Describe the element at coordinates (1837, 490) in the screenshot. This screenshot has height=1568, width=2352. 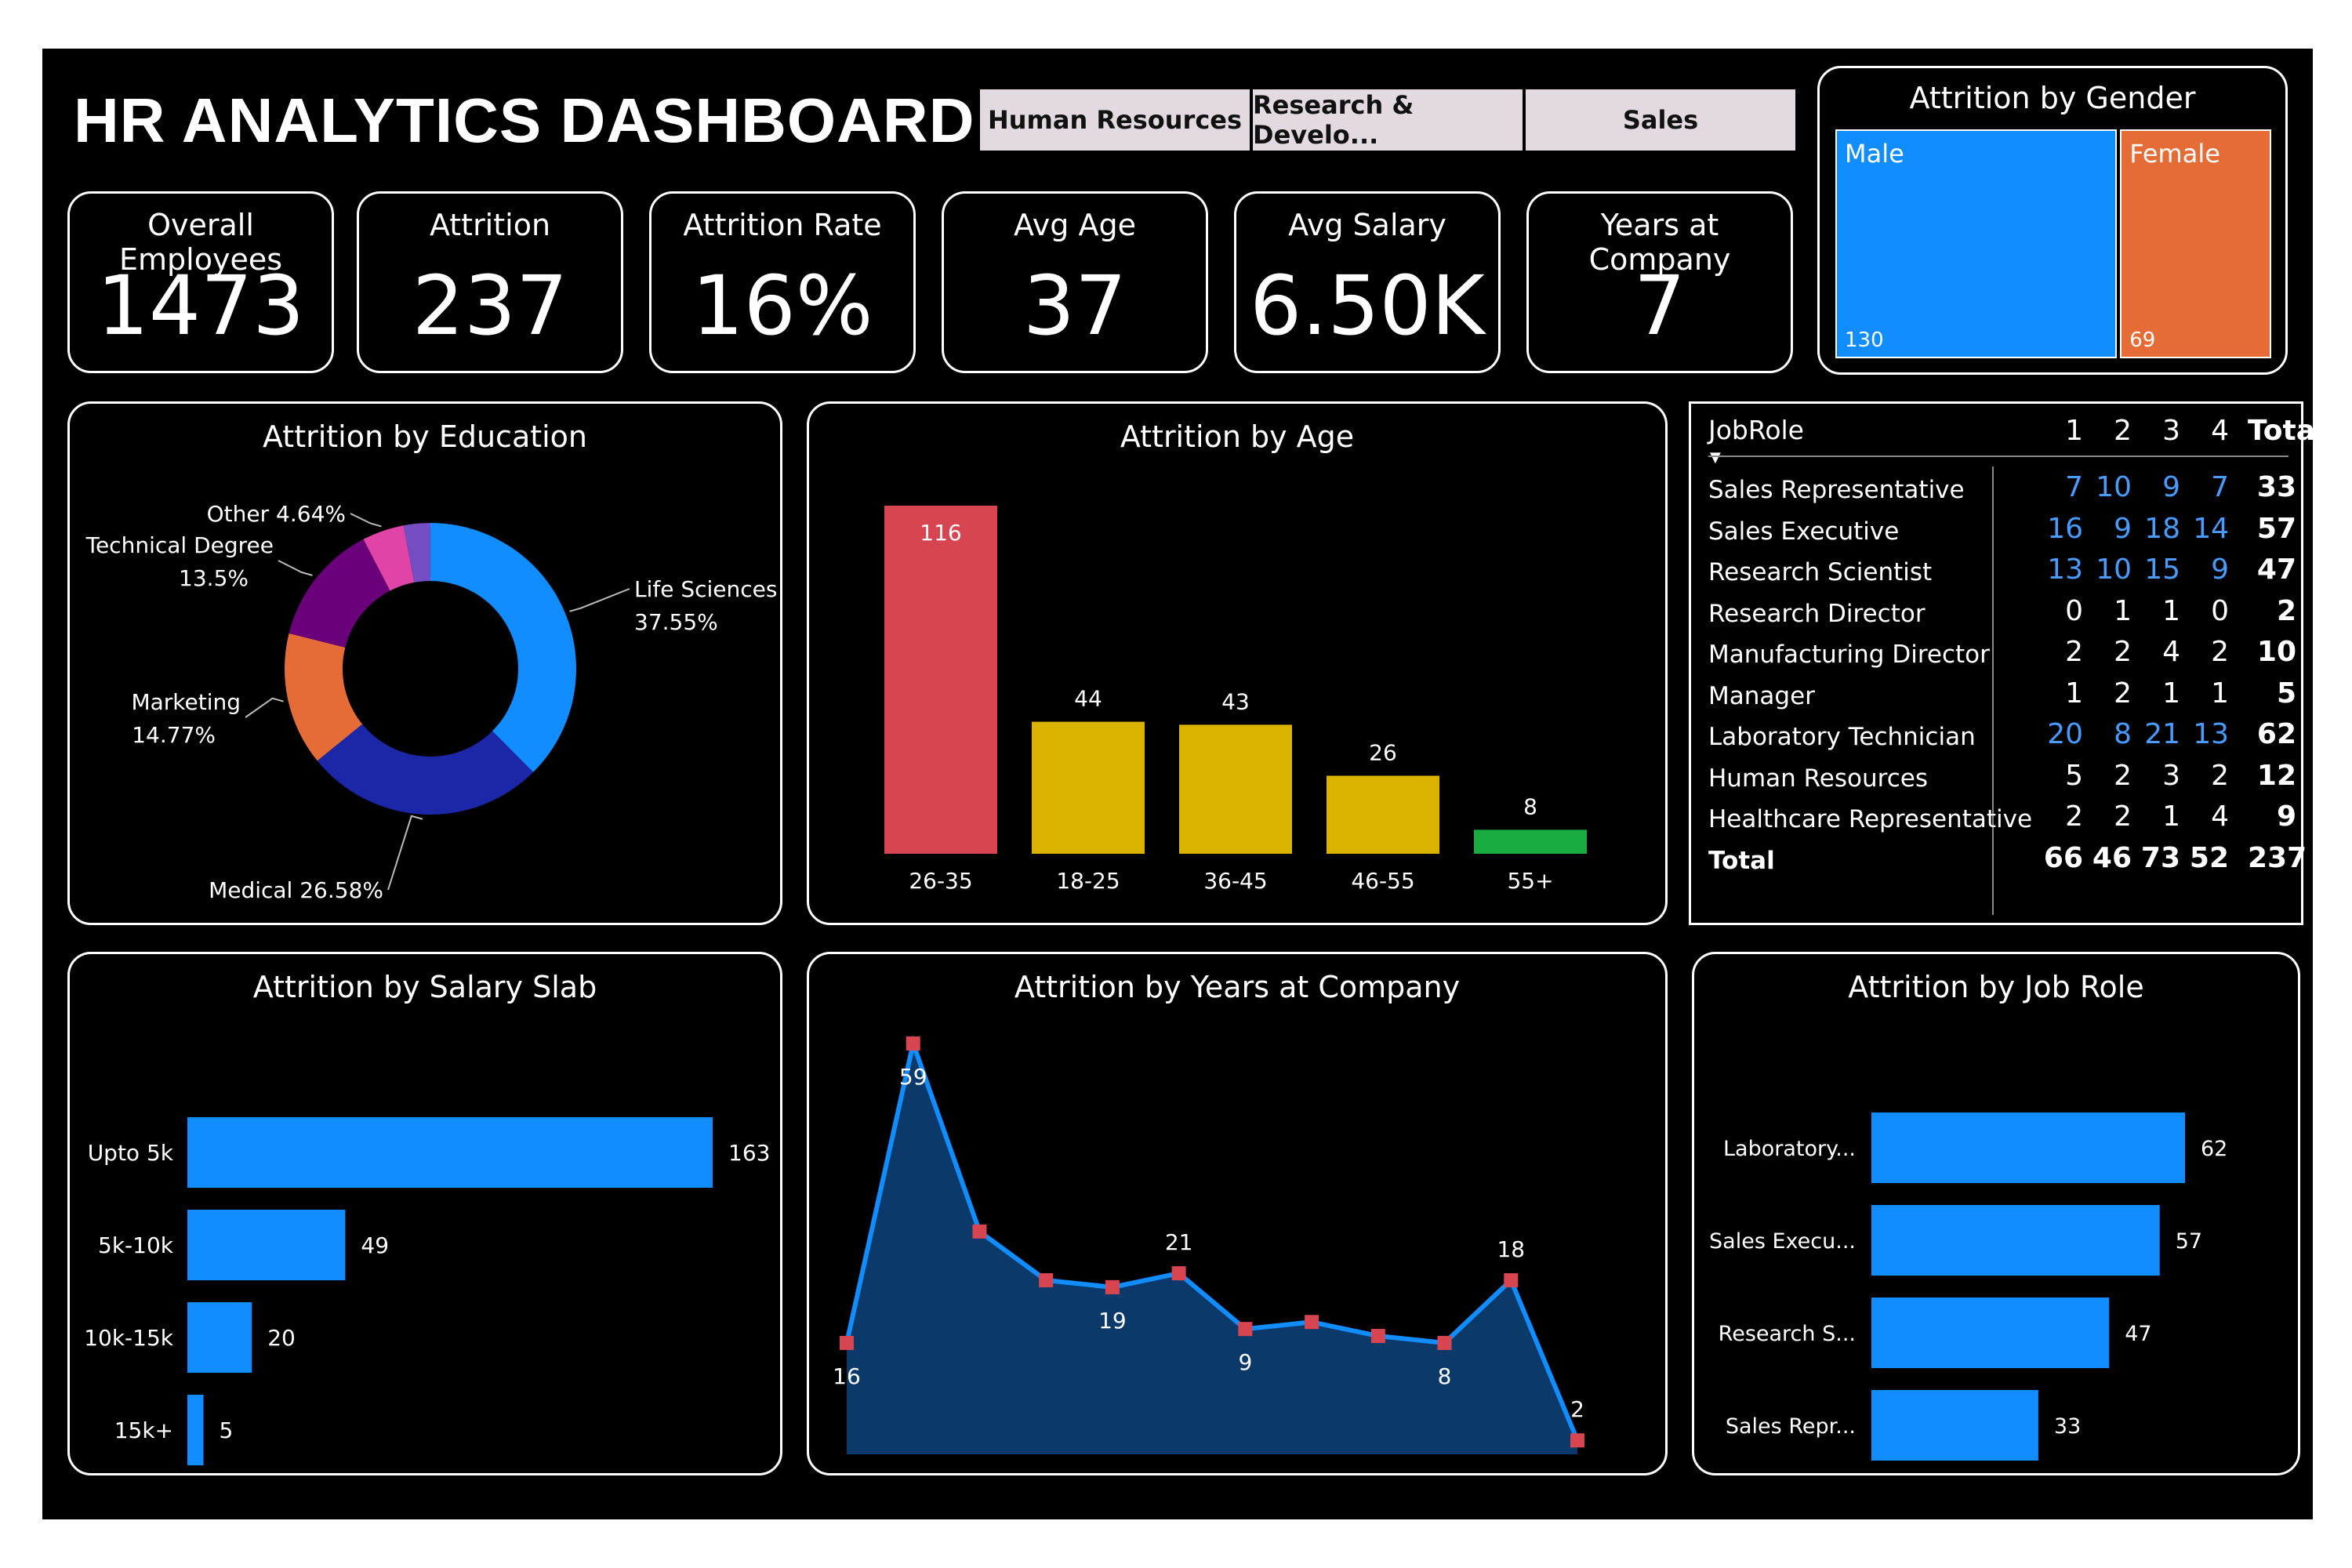
I see `matrix-row-label: Sales Representative` at that location.